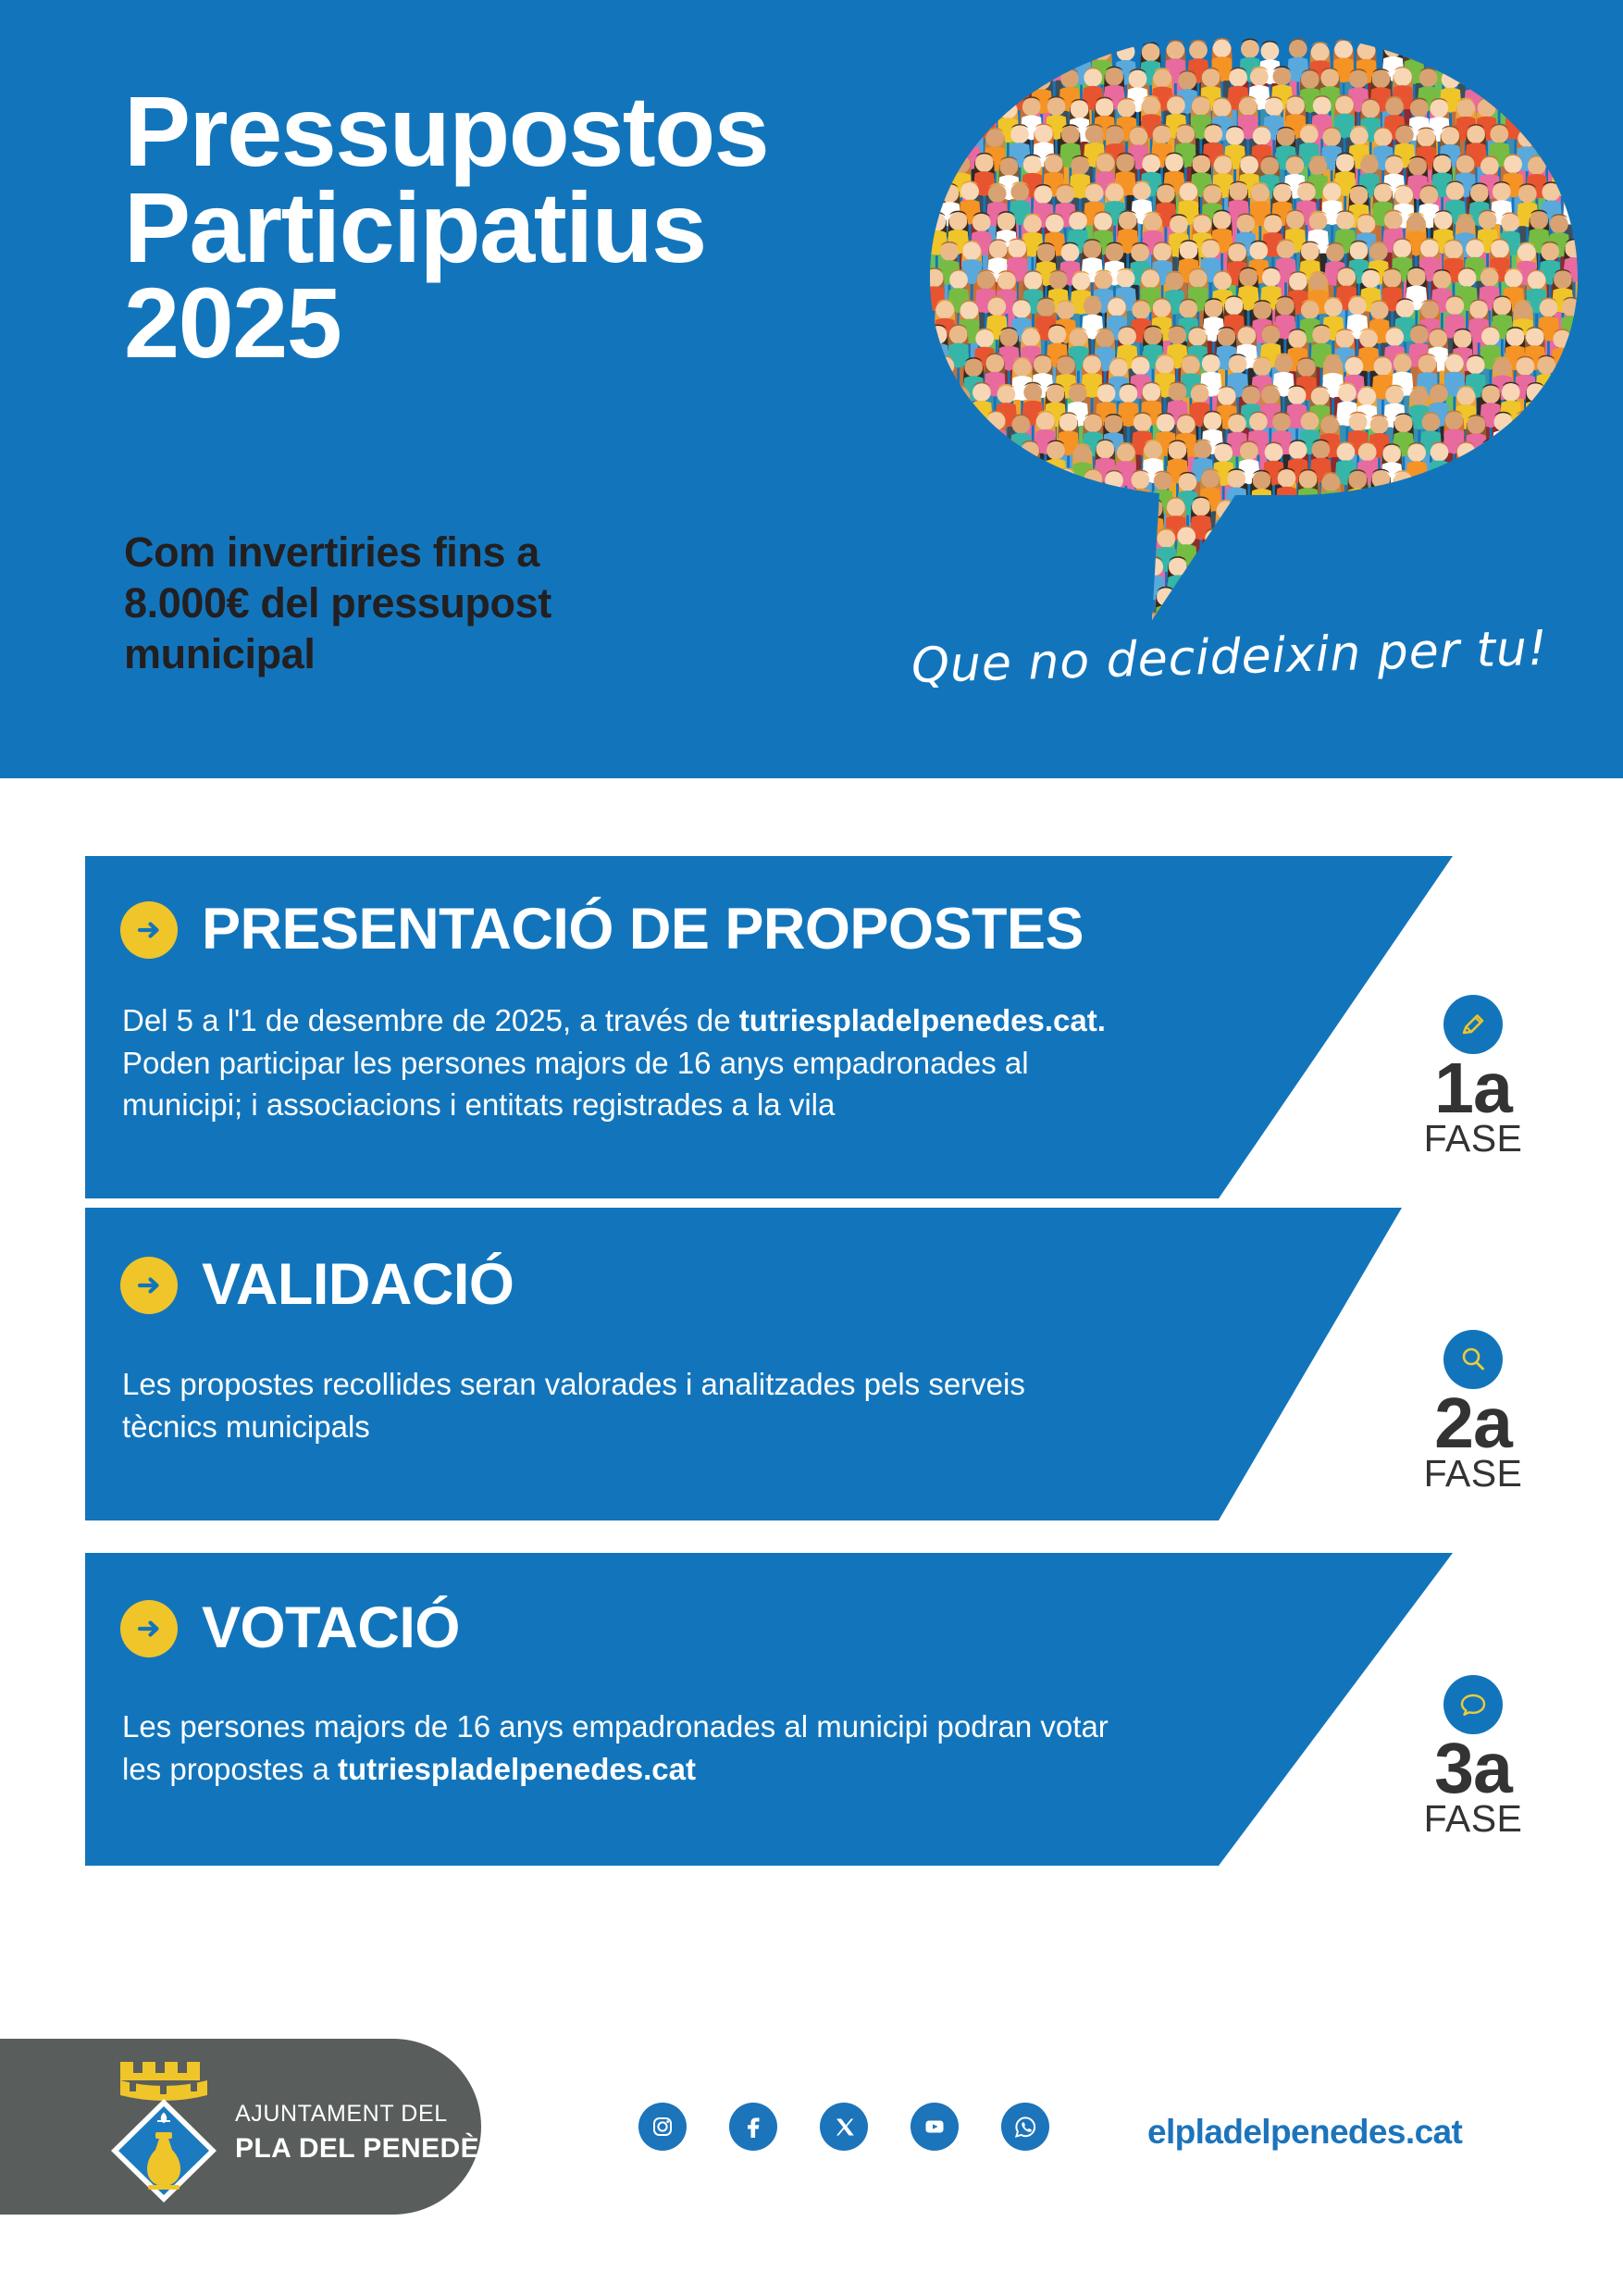  I want to click on phase-header: VALIDACIÓ, so click(317, 1285).